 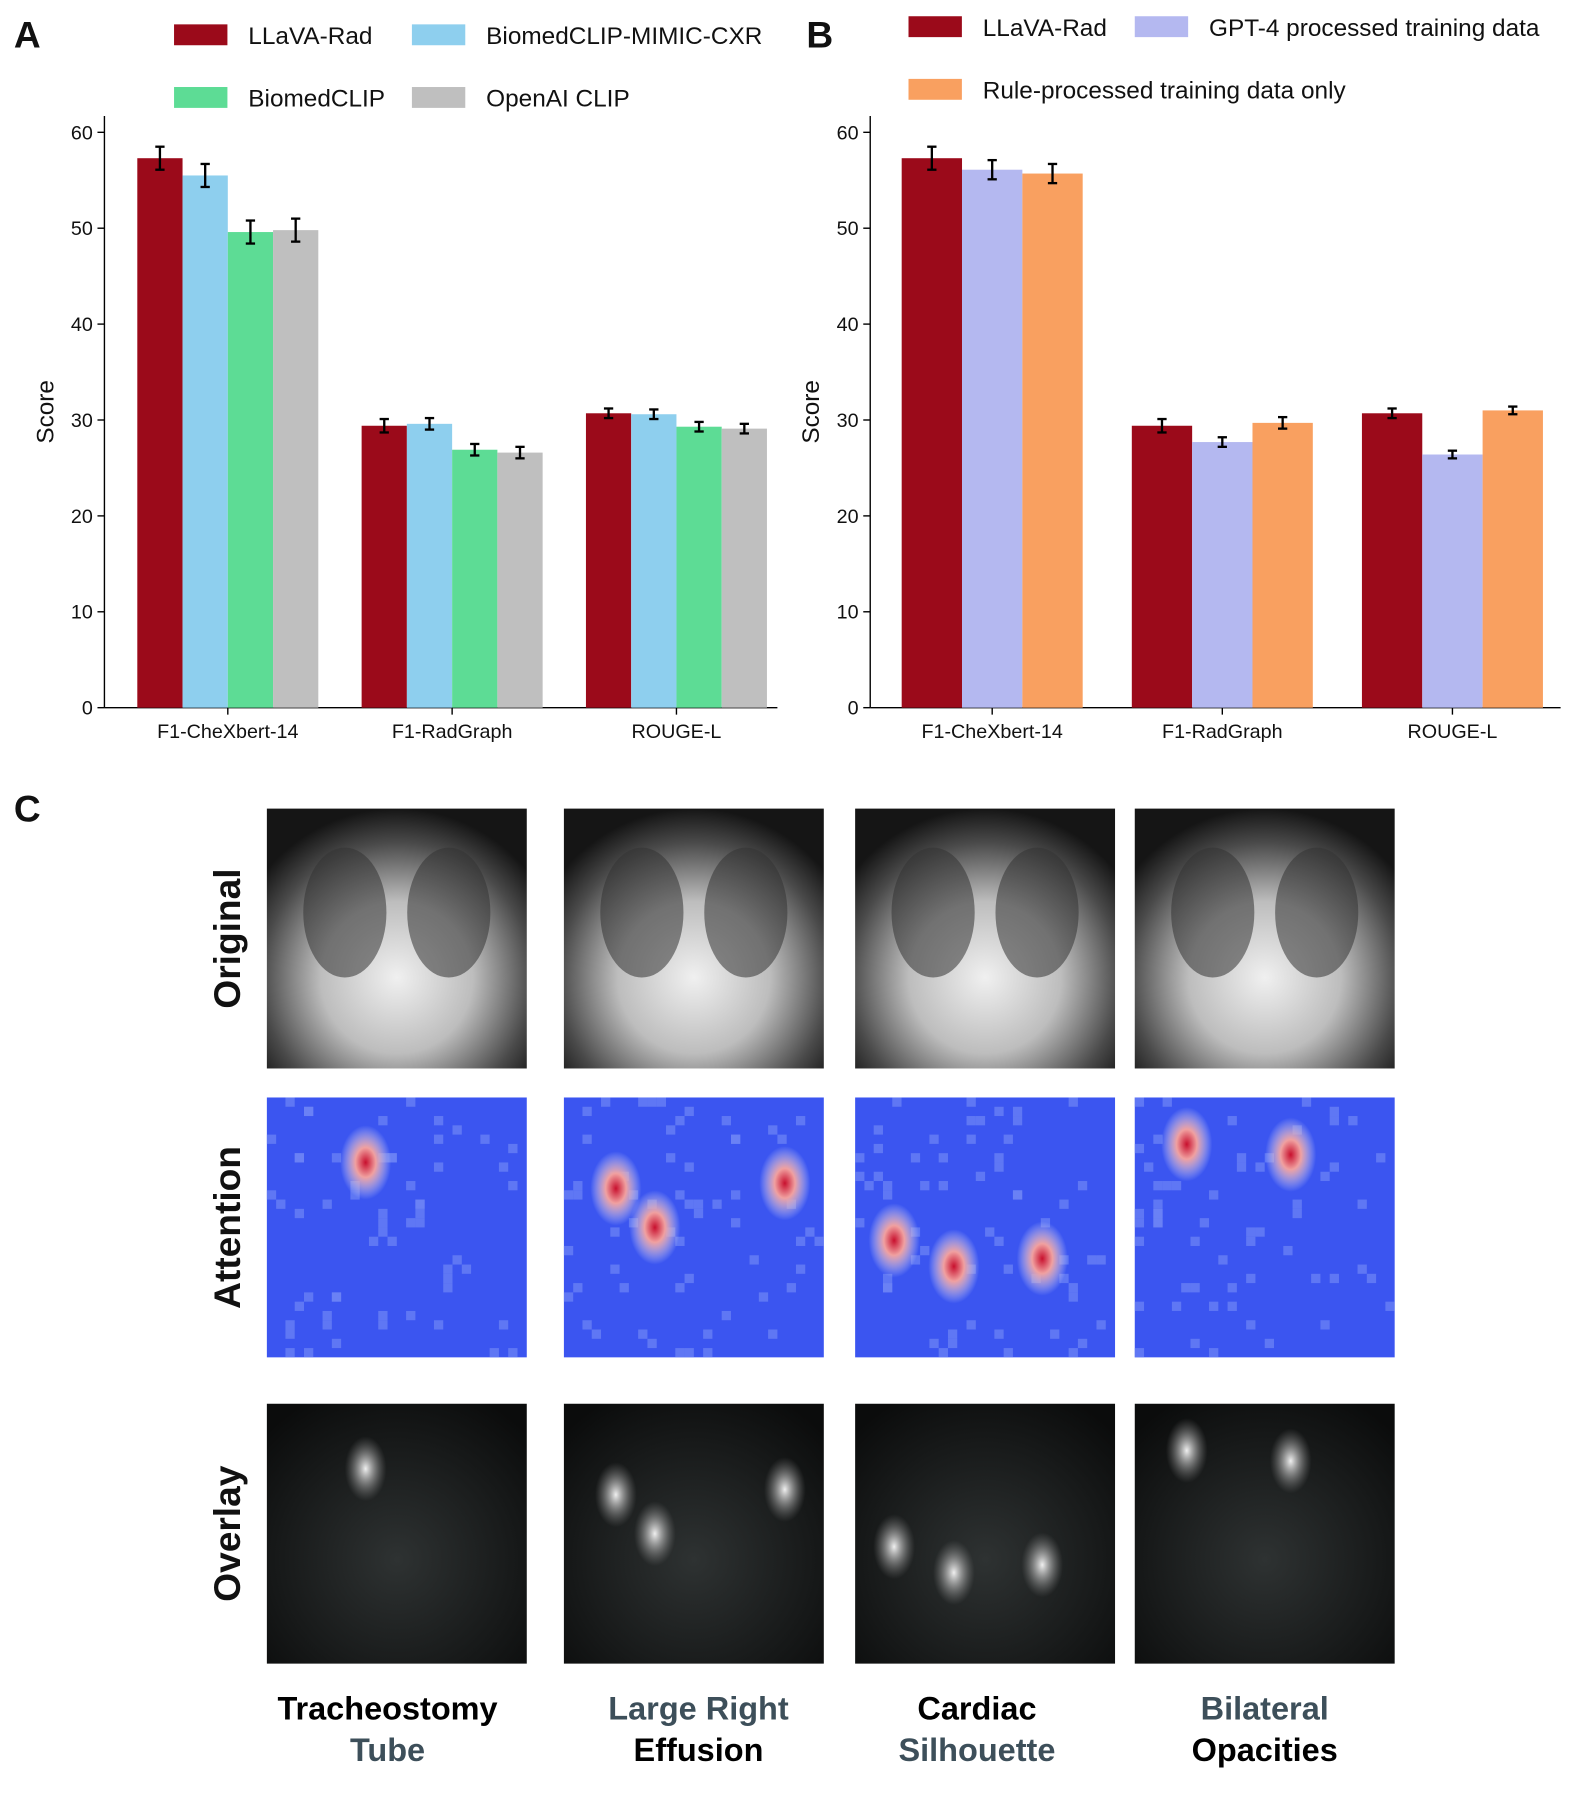 I want to click on column-caption: Silhouette, so click(x=976, y=1750).